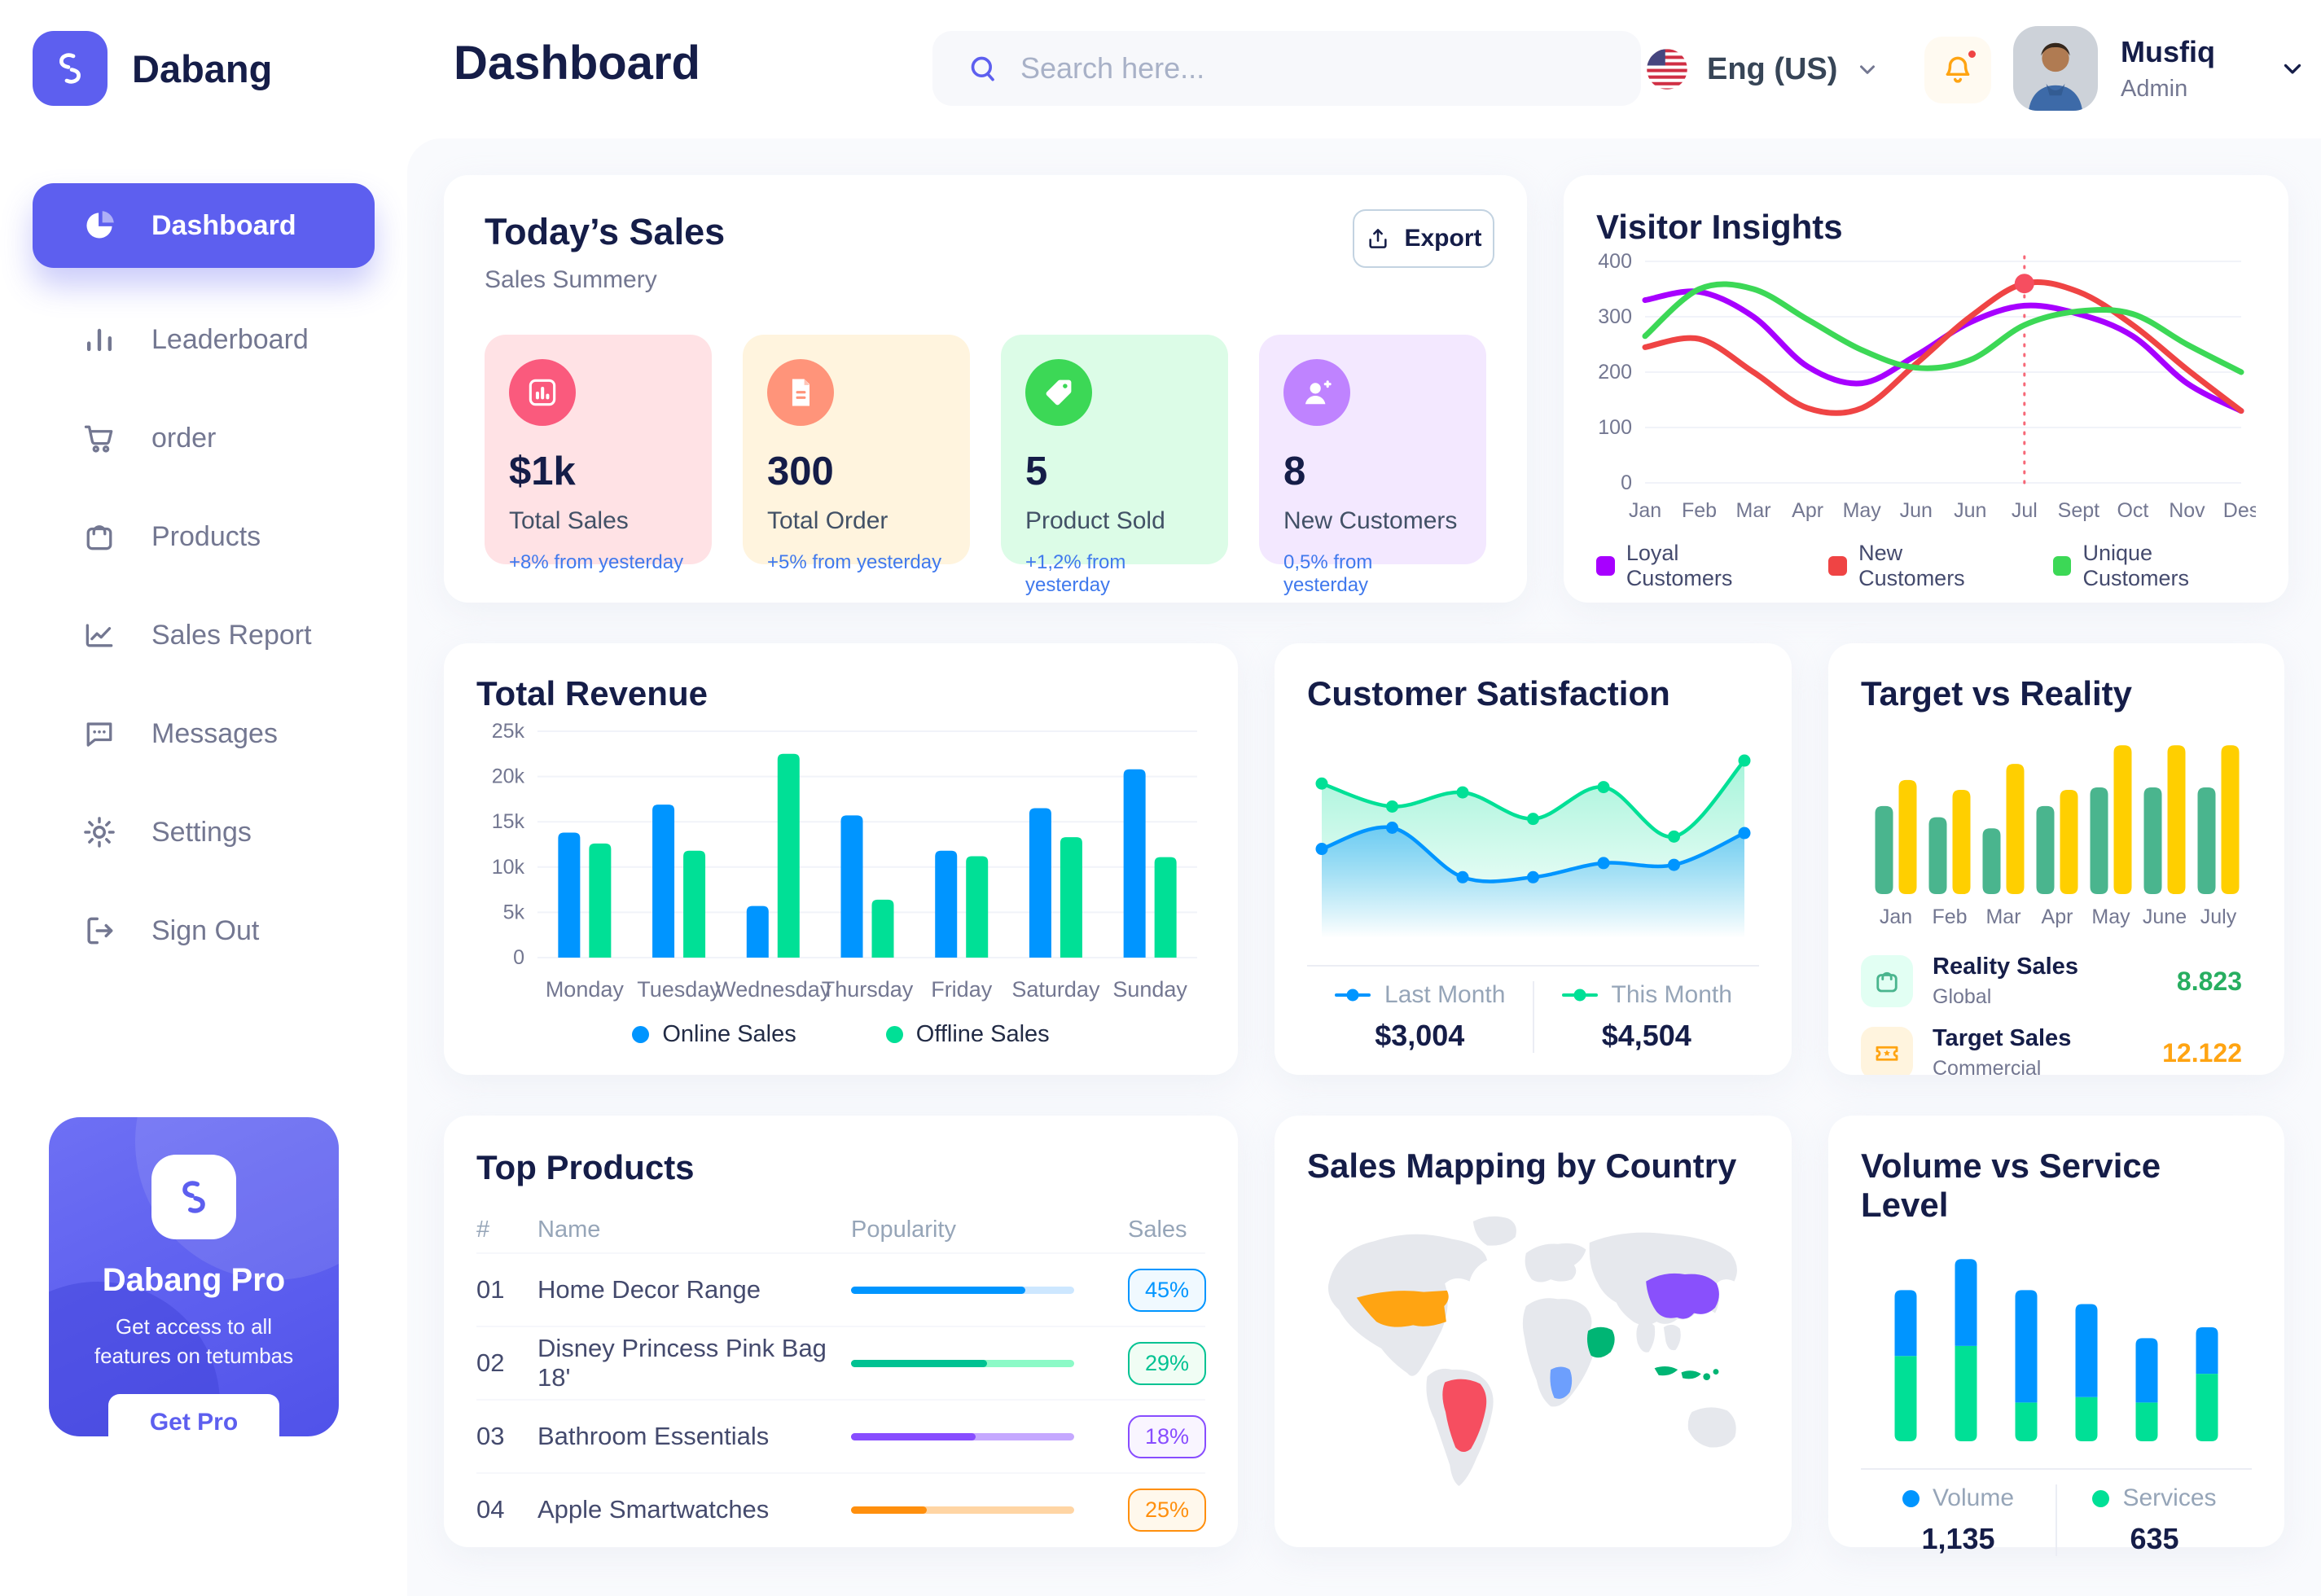  Describe the element at coordinates (204, 339) in the screenshot. I see `sidebar-item-leaderboard: Leaderboard` at that location.